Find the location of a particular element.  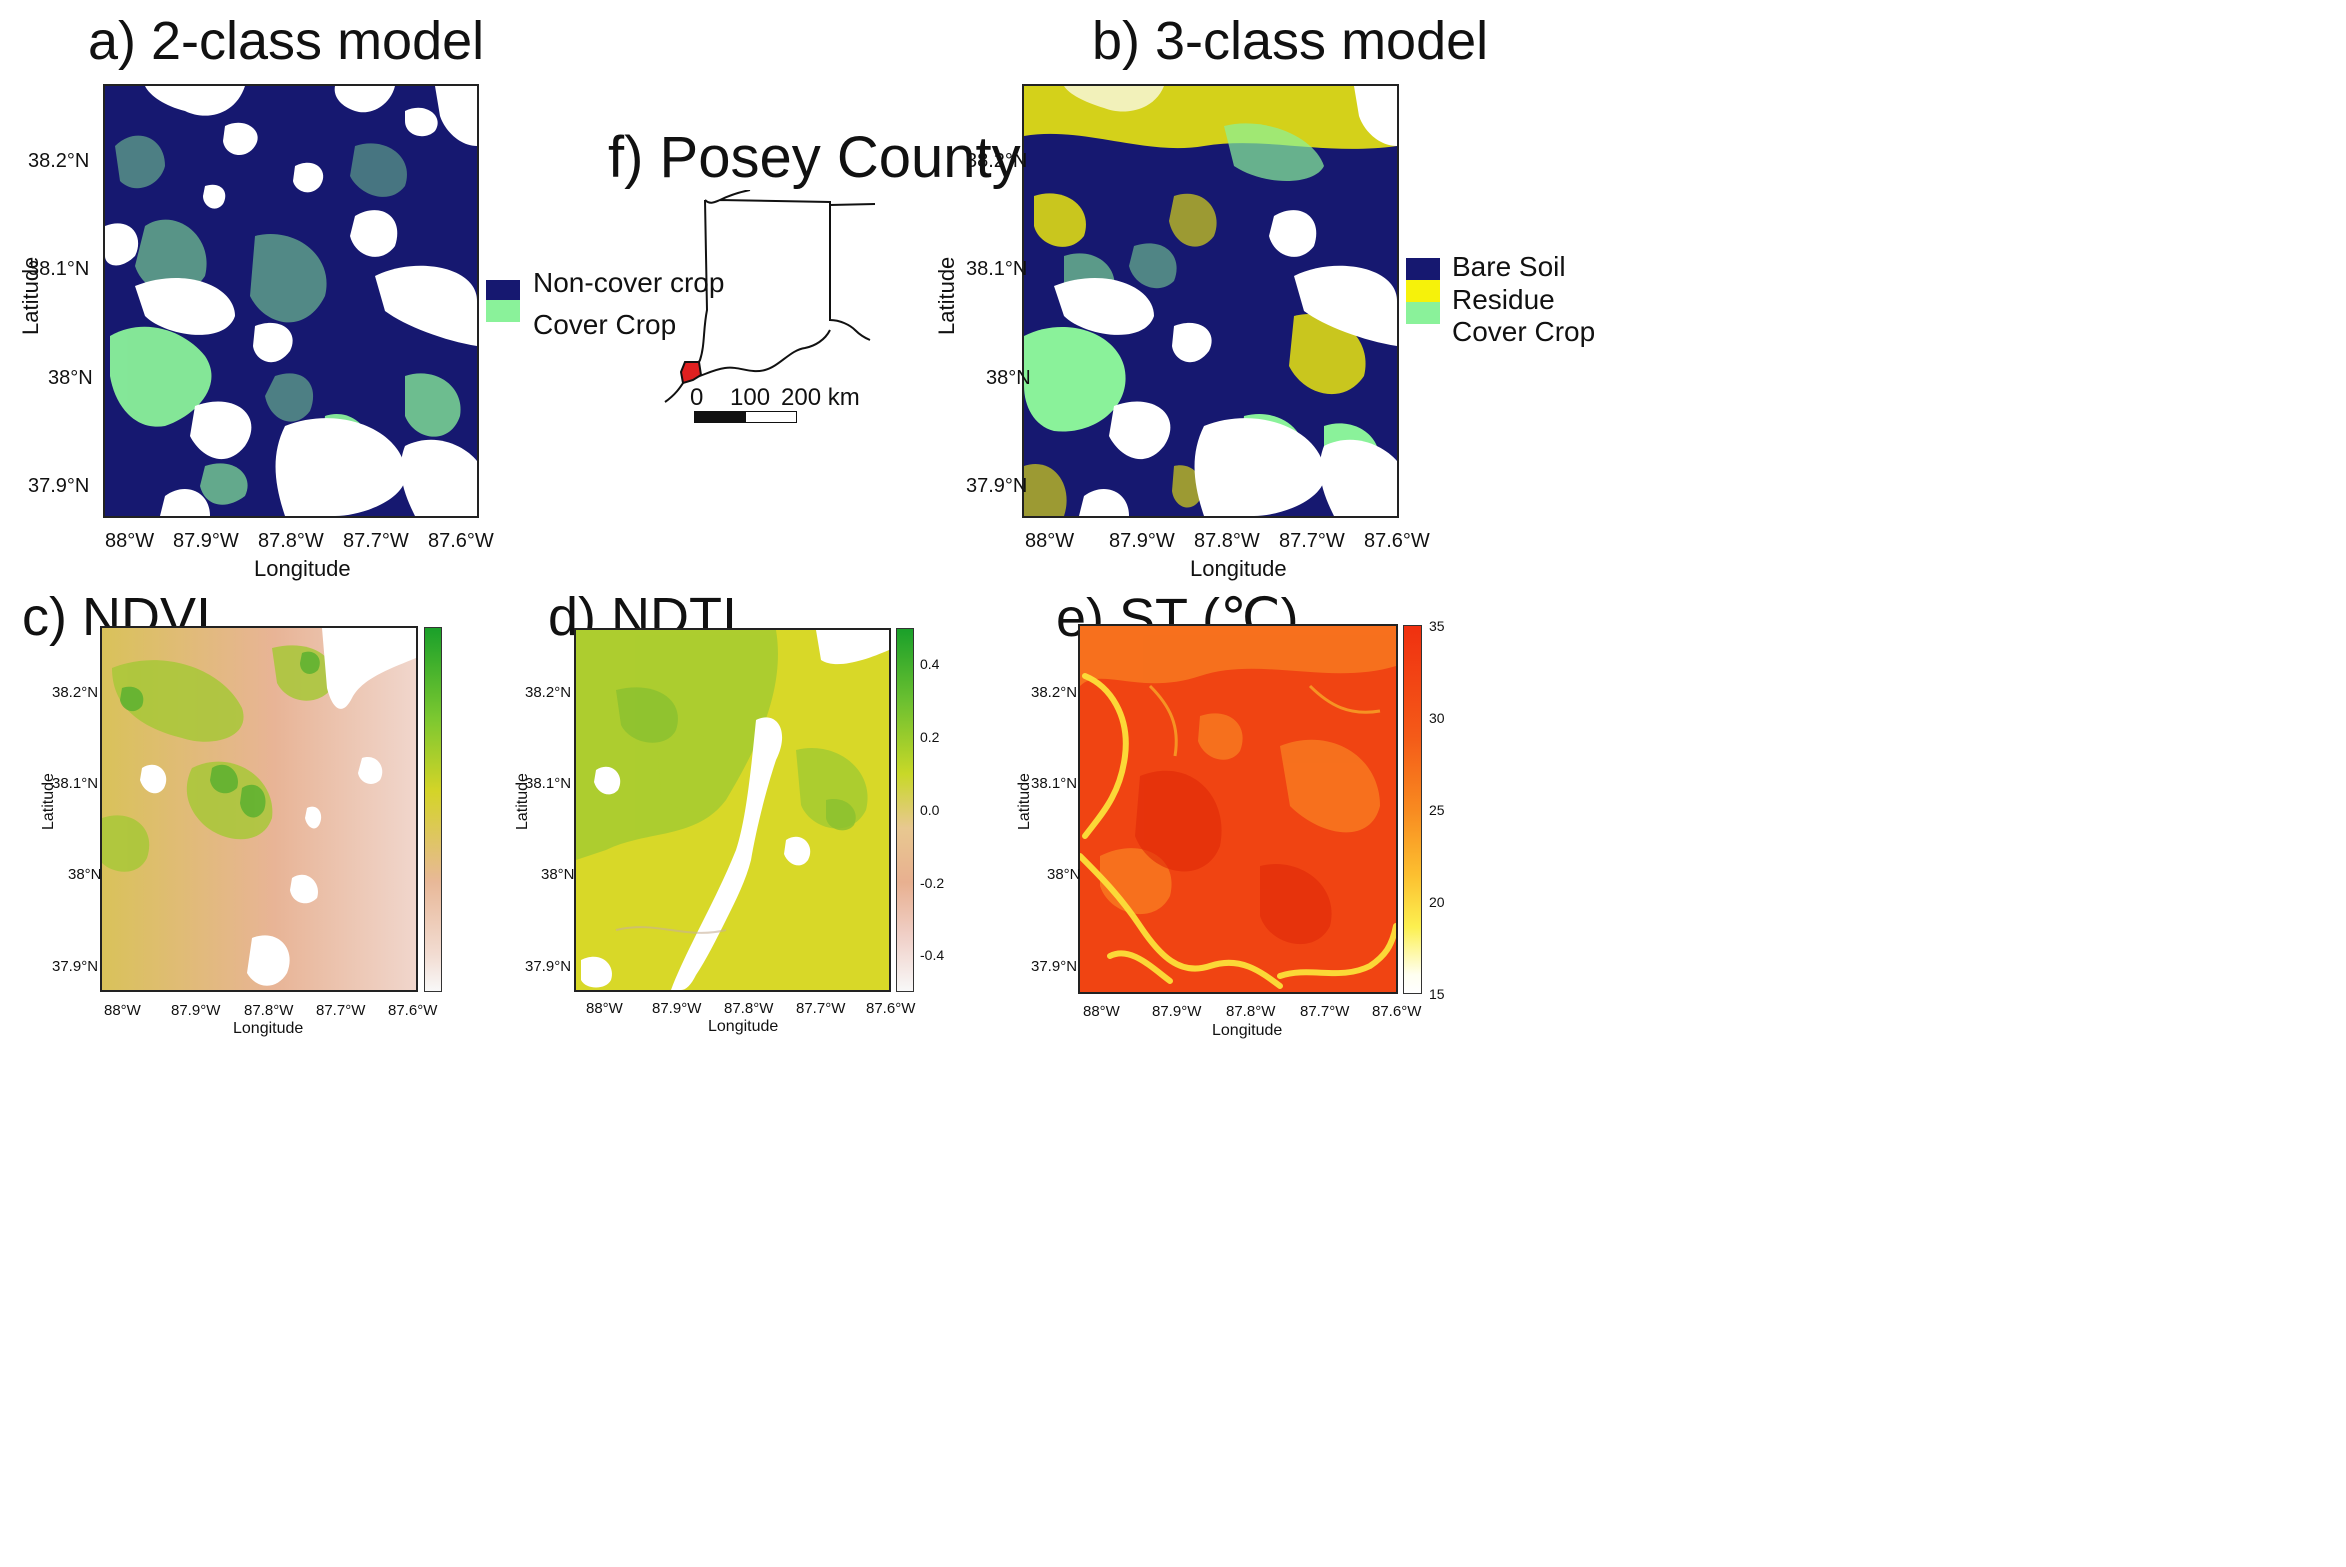

legend-swatch-residue is located at coordinates (1423, 291).